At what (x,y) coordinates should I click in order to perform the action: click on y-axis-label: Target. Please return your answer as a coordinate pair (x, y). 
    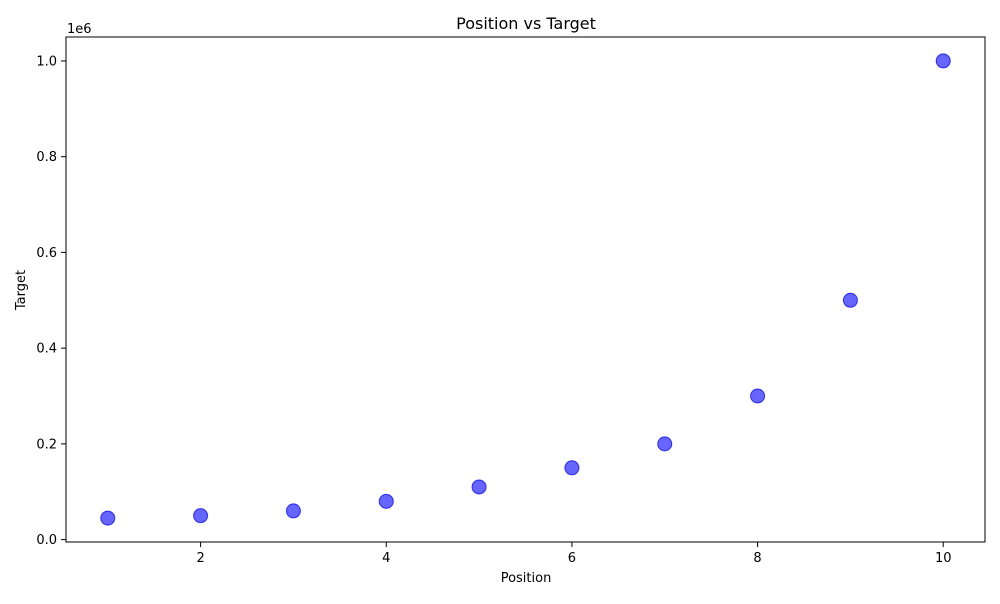
    Looking at the image, I should click on (21, 290).